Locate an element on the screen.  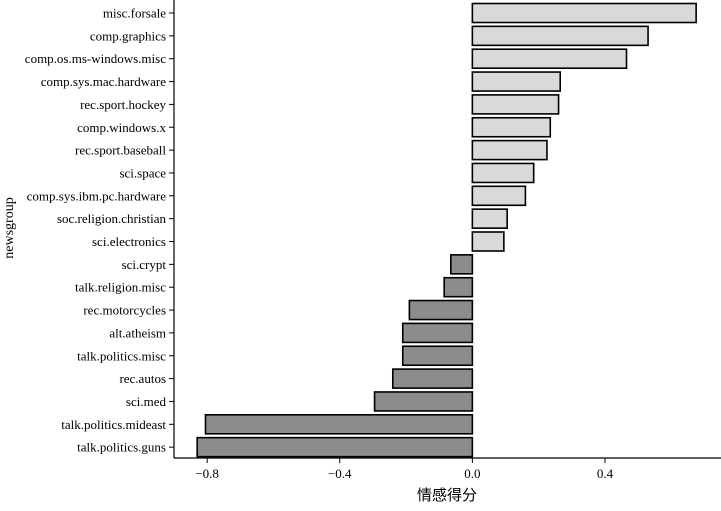
y-tick-label: alt.atheism is located at coordinates (137, 332).